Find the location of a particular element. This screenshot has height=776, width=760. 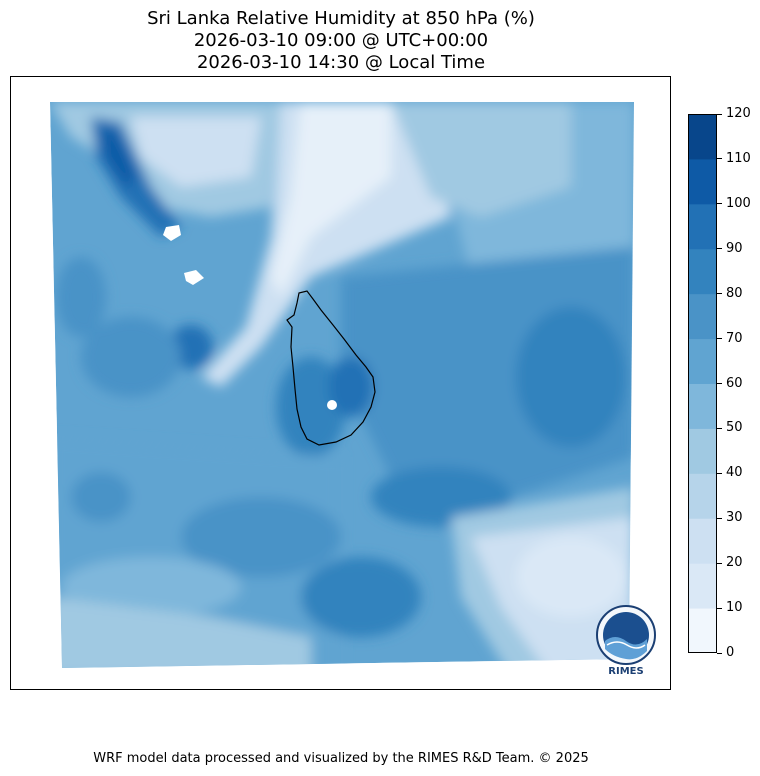

colorbar-tick-label: 100 is located at coordinates (738, 203).